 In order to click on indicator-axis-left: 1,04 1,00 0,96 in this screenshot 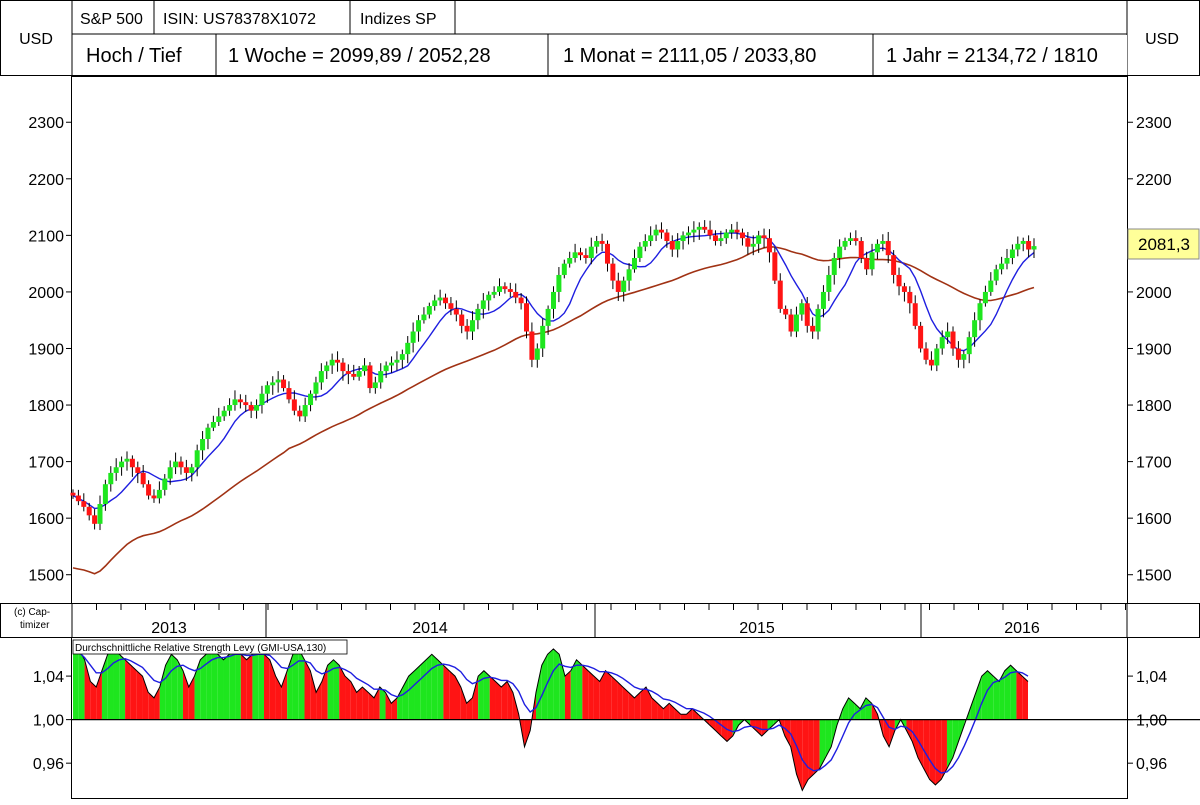, I will do `click(52, 721)`.